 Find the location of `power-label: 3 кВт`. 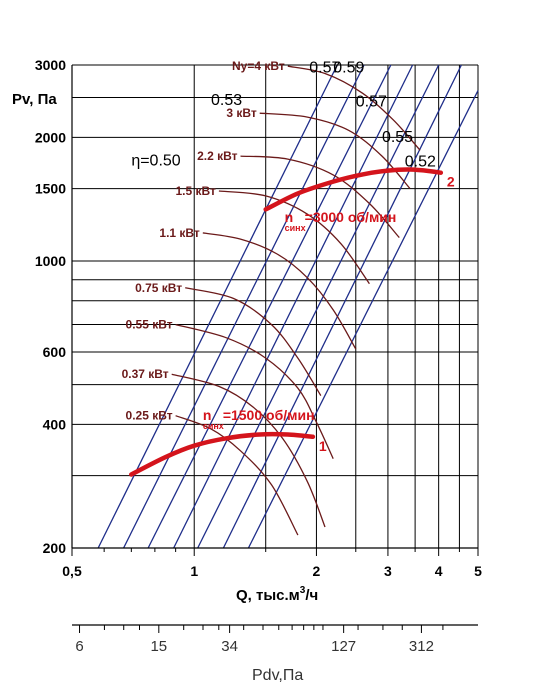

power-label: 3 кВт is located at coordinates (241, 113).